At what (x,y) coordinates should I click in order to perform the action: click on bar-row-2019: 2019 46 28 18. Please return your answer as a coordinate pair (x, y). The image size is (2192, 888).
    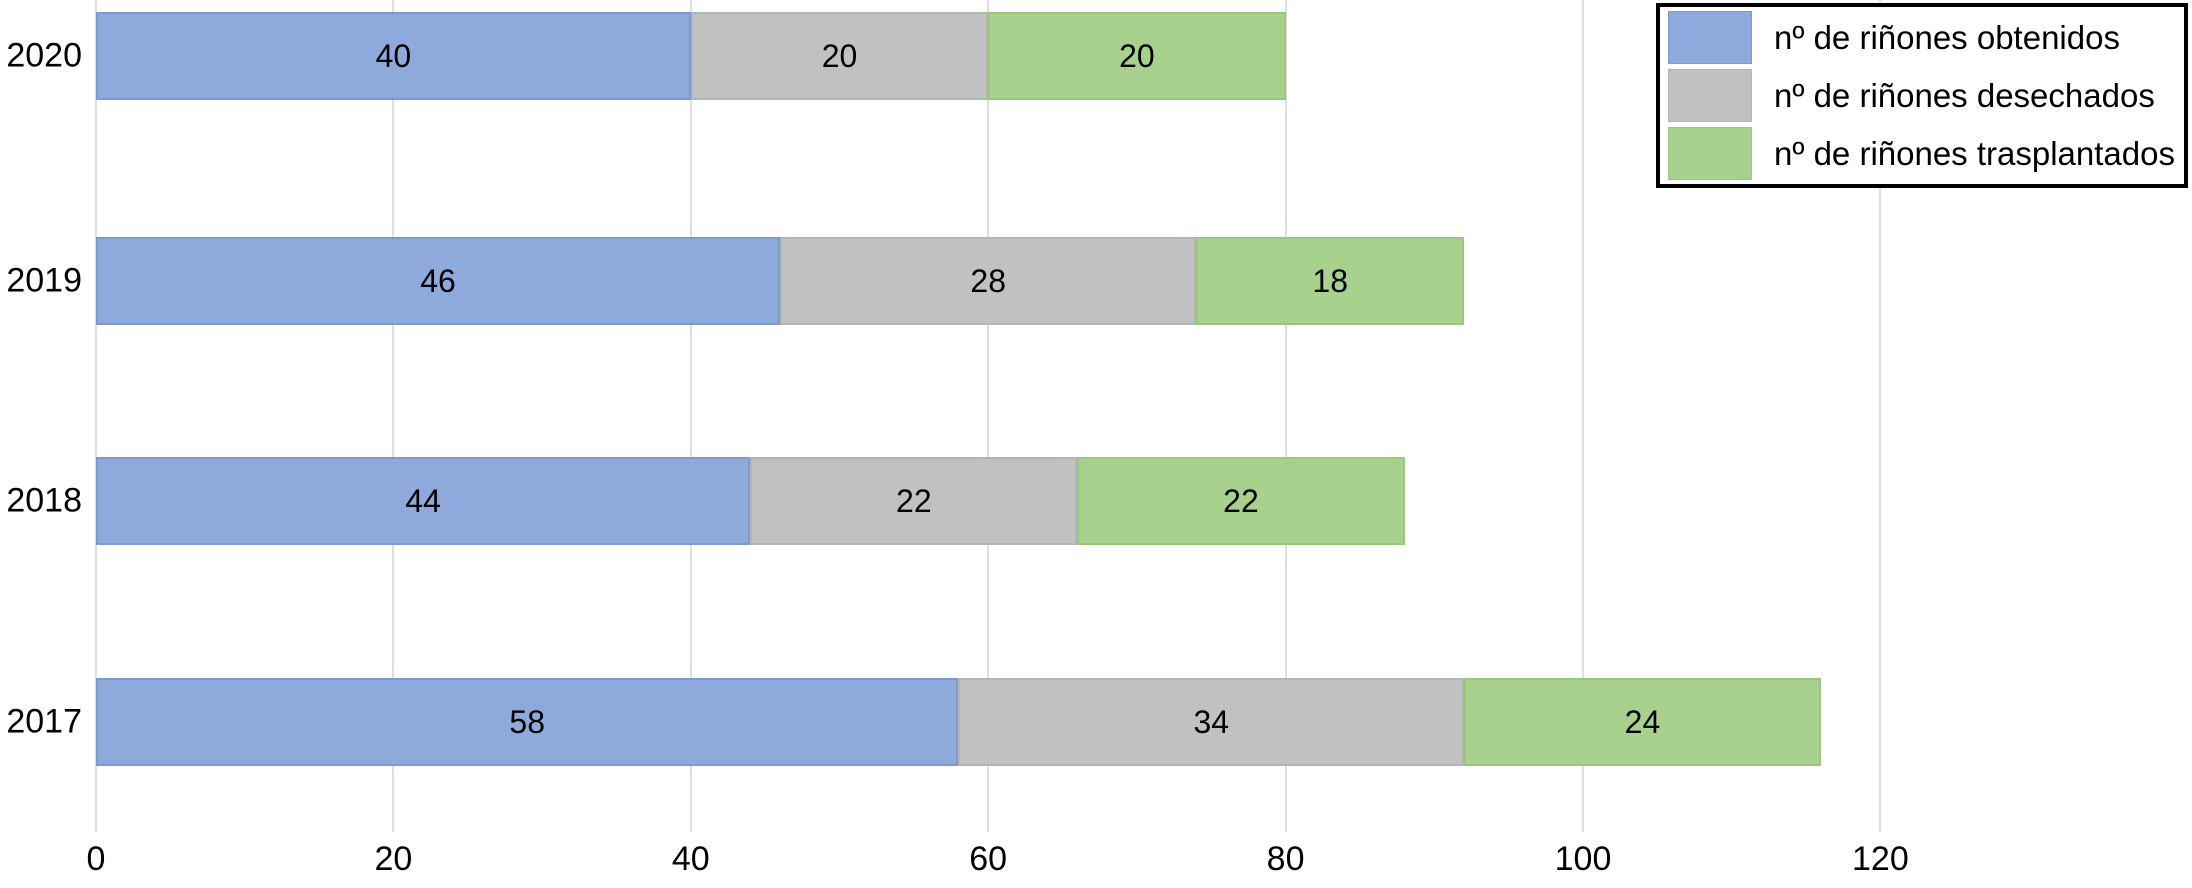
    Looking at the image, I should click on (1096, 281).